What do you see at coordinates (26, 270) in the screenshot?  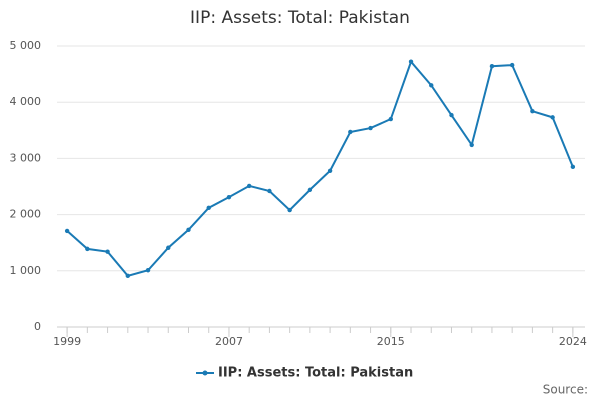 I see `y-tick-label: 1 000` at bounding box center [26, 270].